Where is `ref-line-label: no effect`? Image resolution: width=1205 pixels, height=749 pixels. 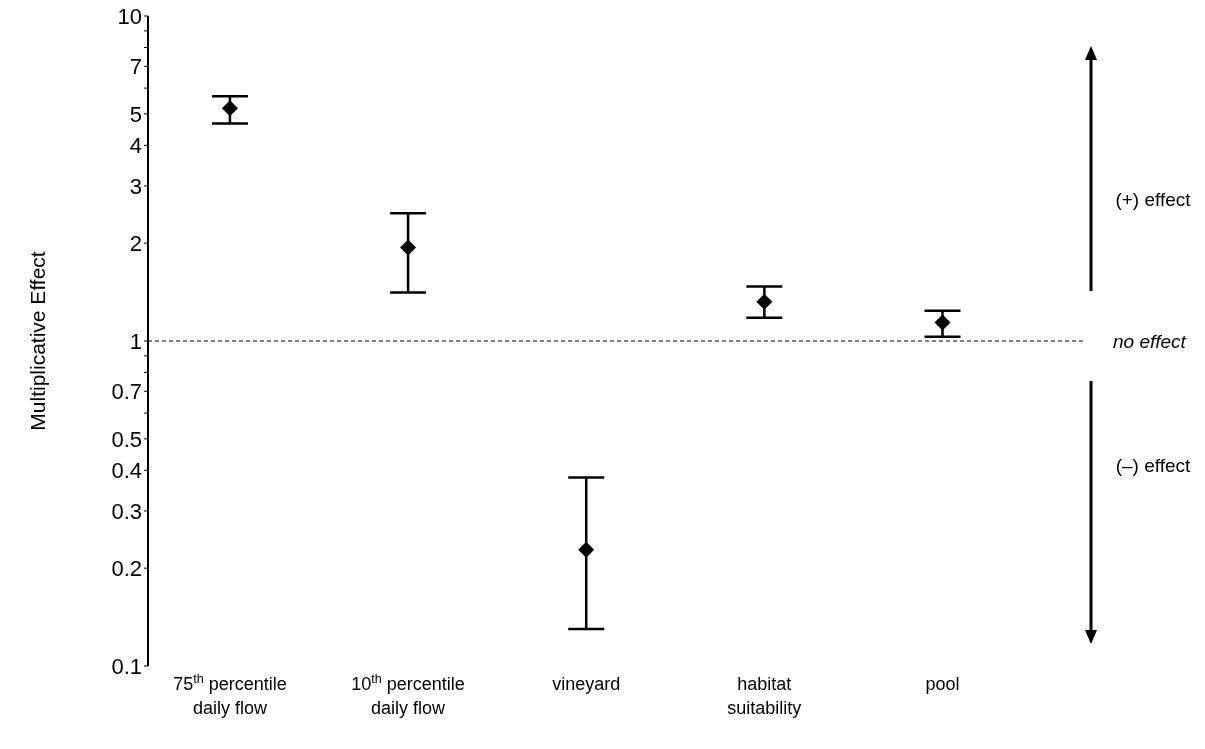 ref-line-label: no effect is located at coordinates (1150, 341).